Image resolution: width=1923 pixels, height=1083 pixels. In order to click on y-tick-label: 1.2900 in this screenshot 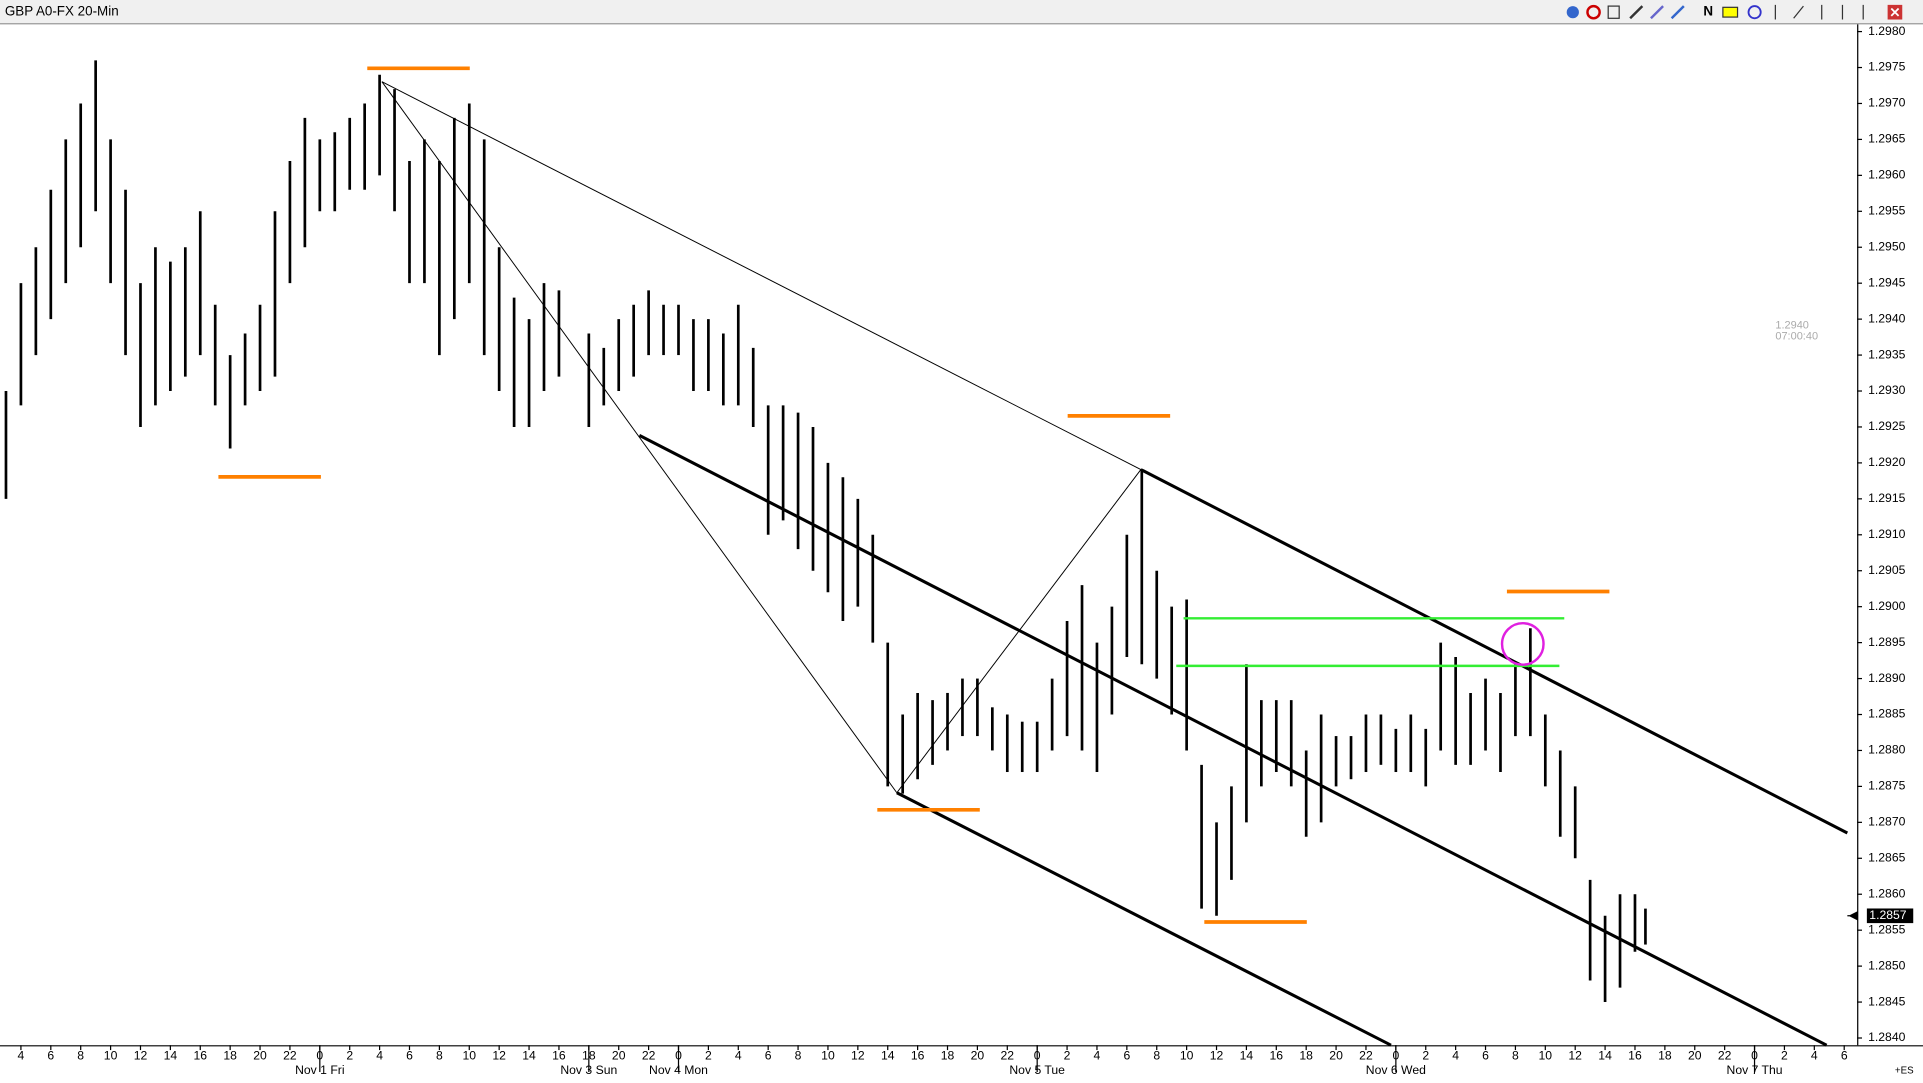, I will do `click(1887, 606)`.